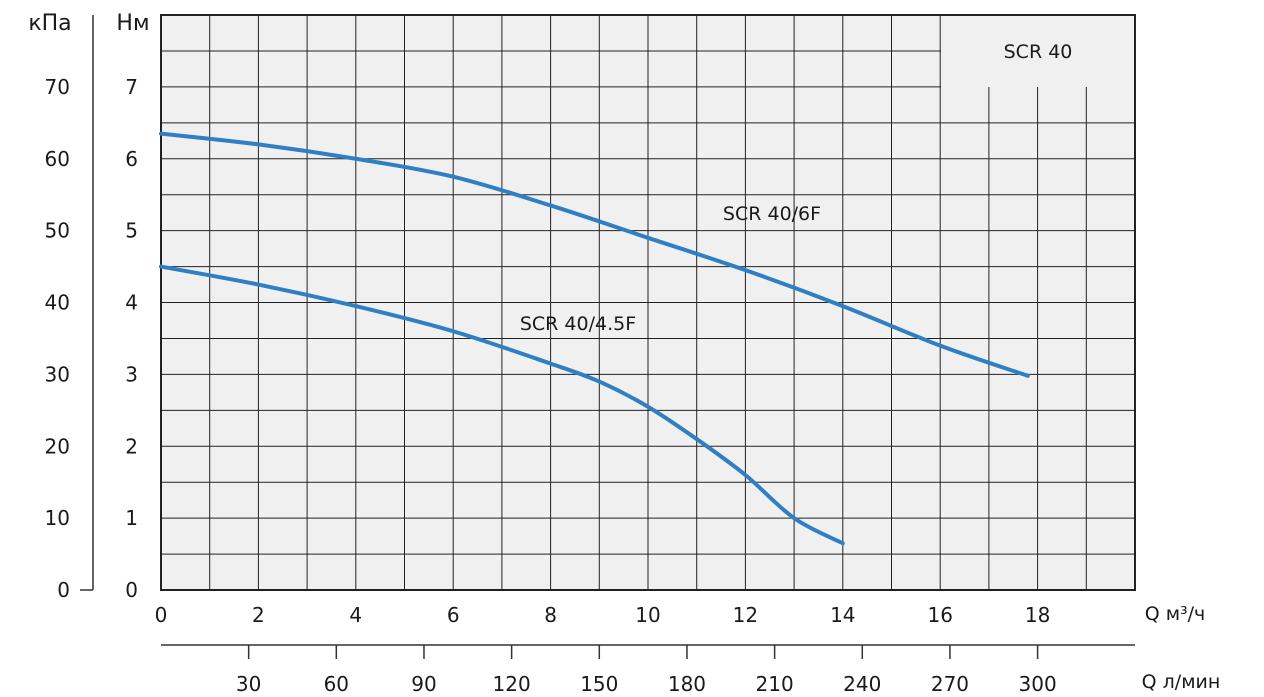 The width and height of the screenshot is (1264, 697). Describe the element at coordinates (578, 324) in the screenshot. I see `series-label-45f: SCR 40/4.5F` at that location.